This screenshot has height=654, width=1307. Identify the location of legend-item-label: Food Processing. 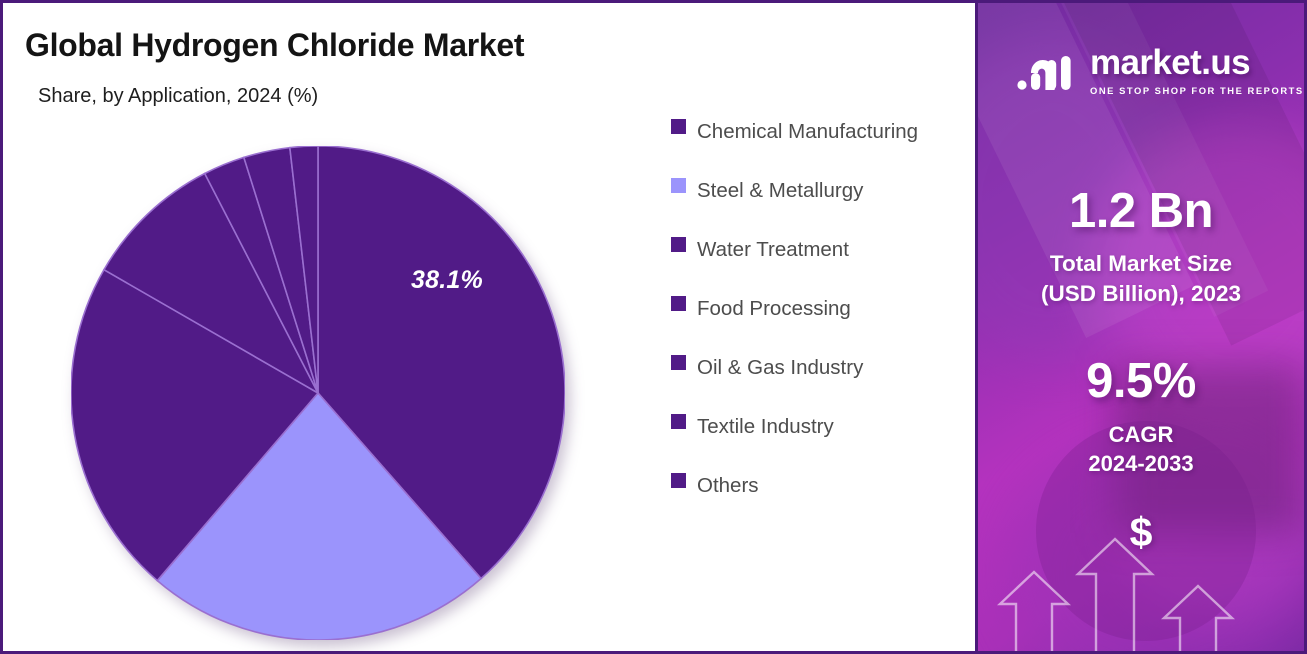
(774, 308).